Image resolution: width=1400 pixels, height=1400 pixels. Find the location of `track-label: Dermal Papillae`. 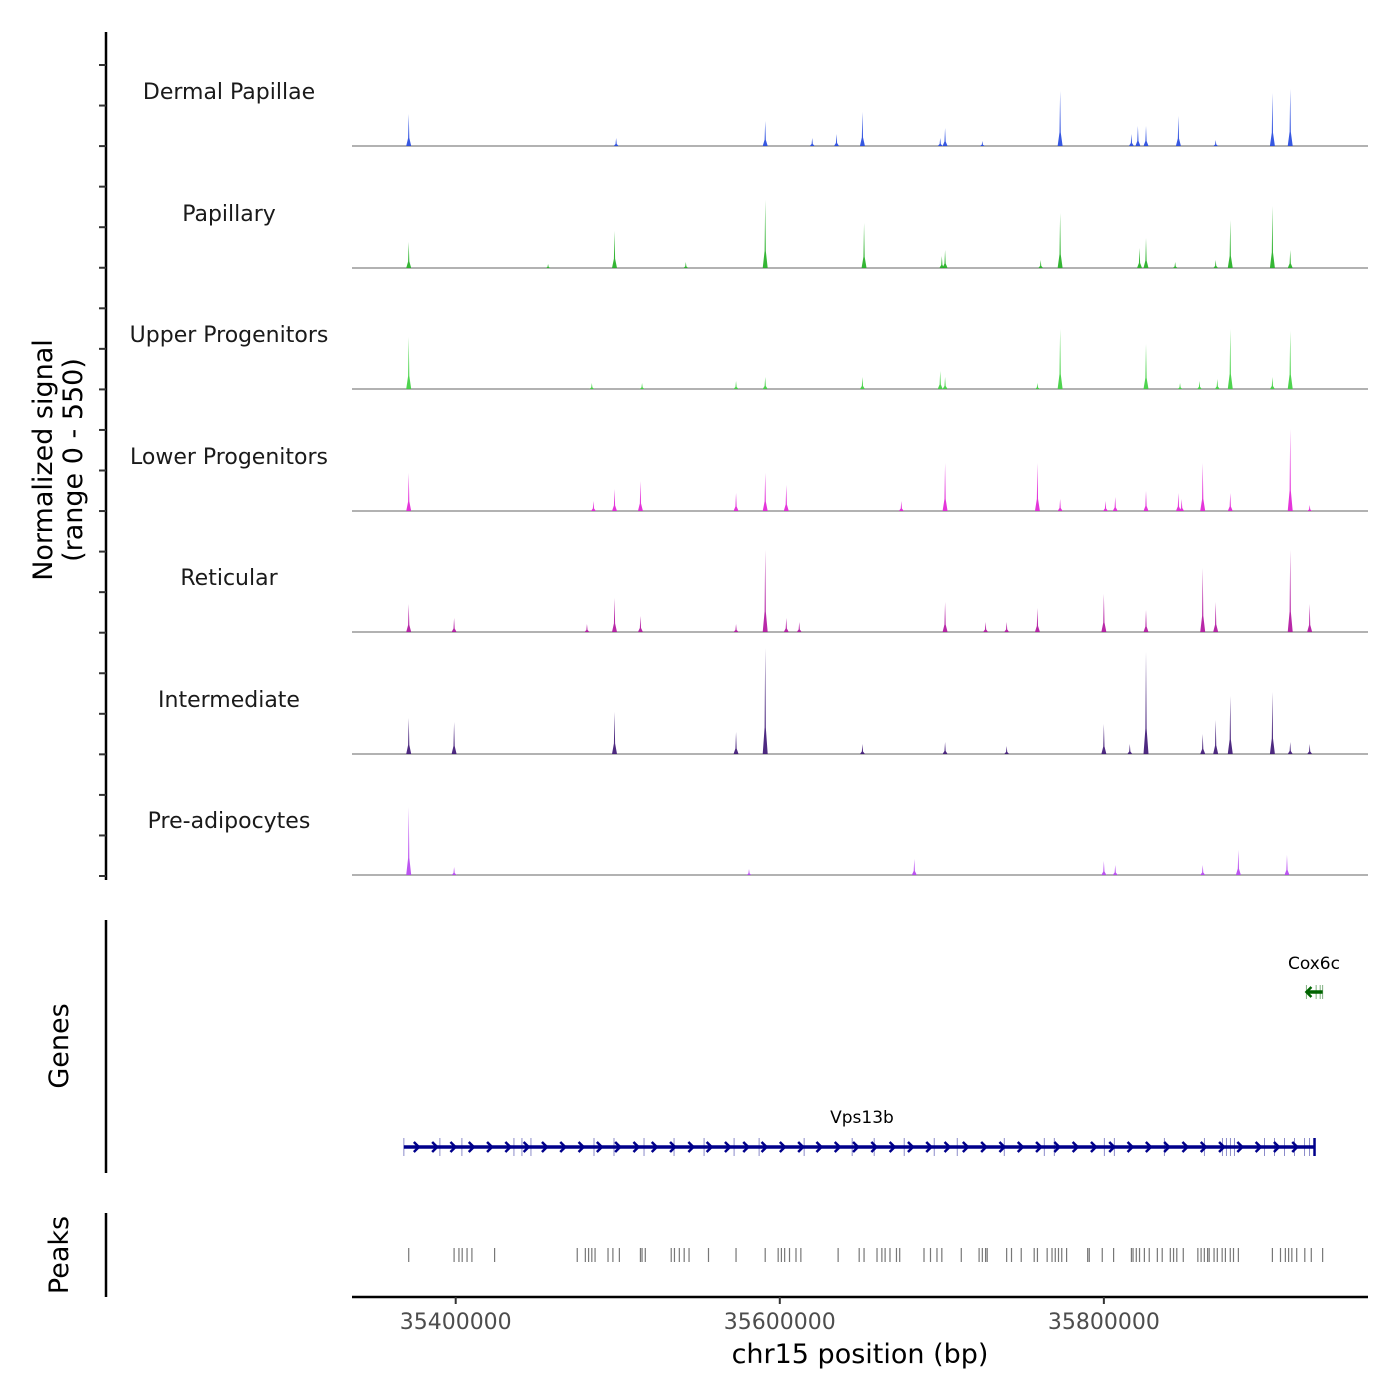

track-label: Dermal Papillae is located at coordinates (229, 92).